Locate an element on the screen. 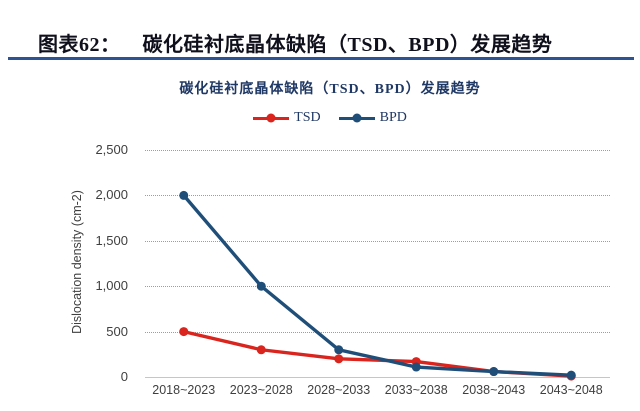 This screenshot has height=411, width=640. legend-item-tsd: TSD is located at coordinates (287, 118).